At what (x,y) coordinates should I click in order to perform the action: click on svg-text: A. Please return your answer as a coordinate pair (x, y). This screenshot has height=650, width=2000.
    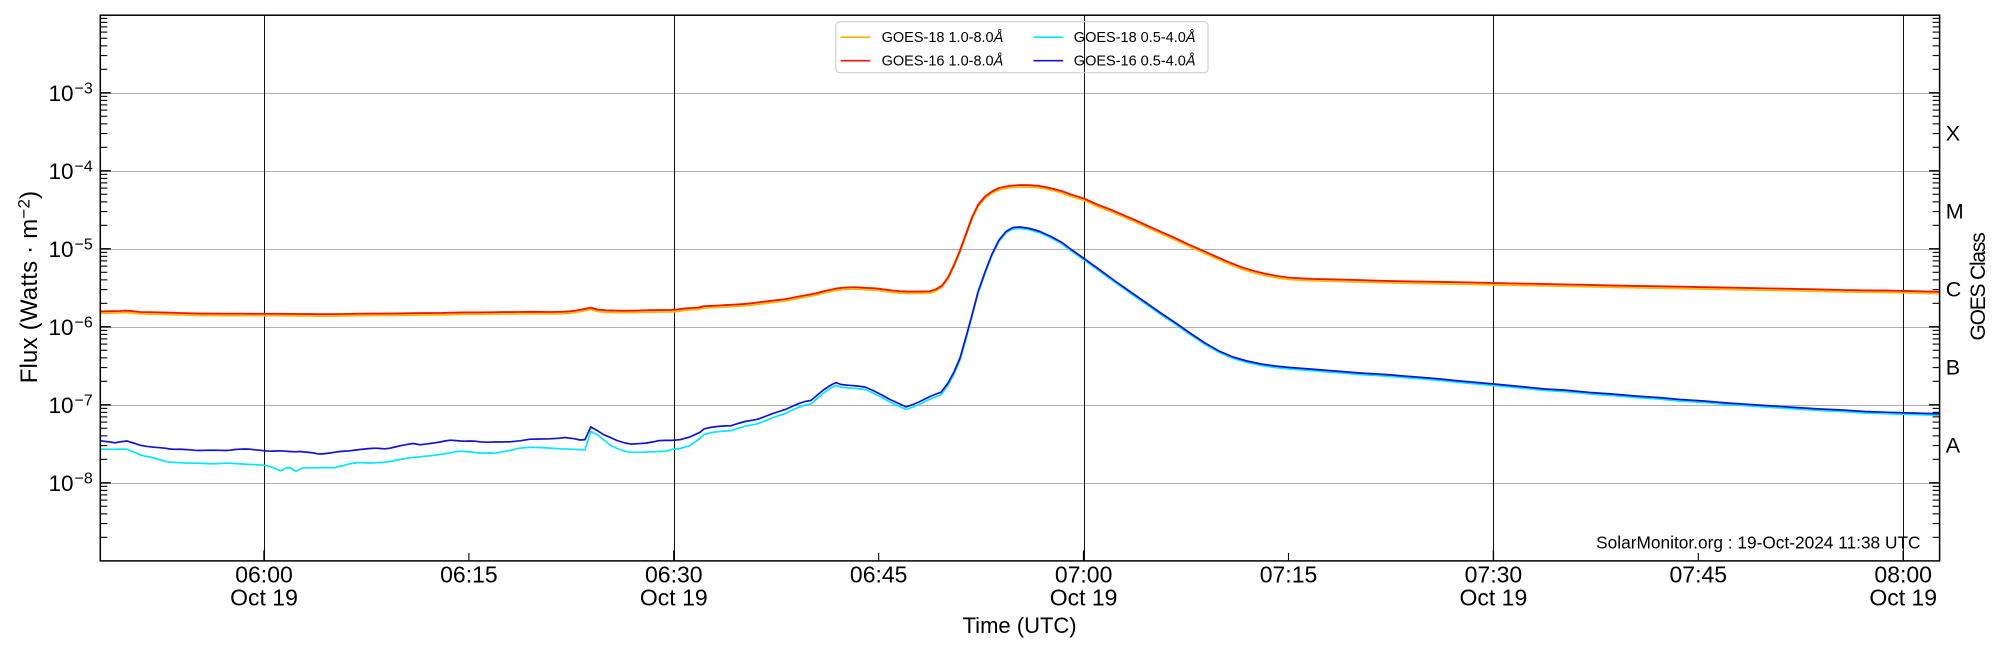
    Looking at the image, I should click on (1953, 446).